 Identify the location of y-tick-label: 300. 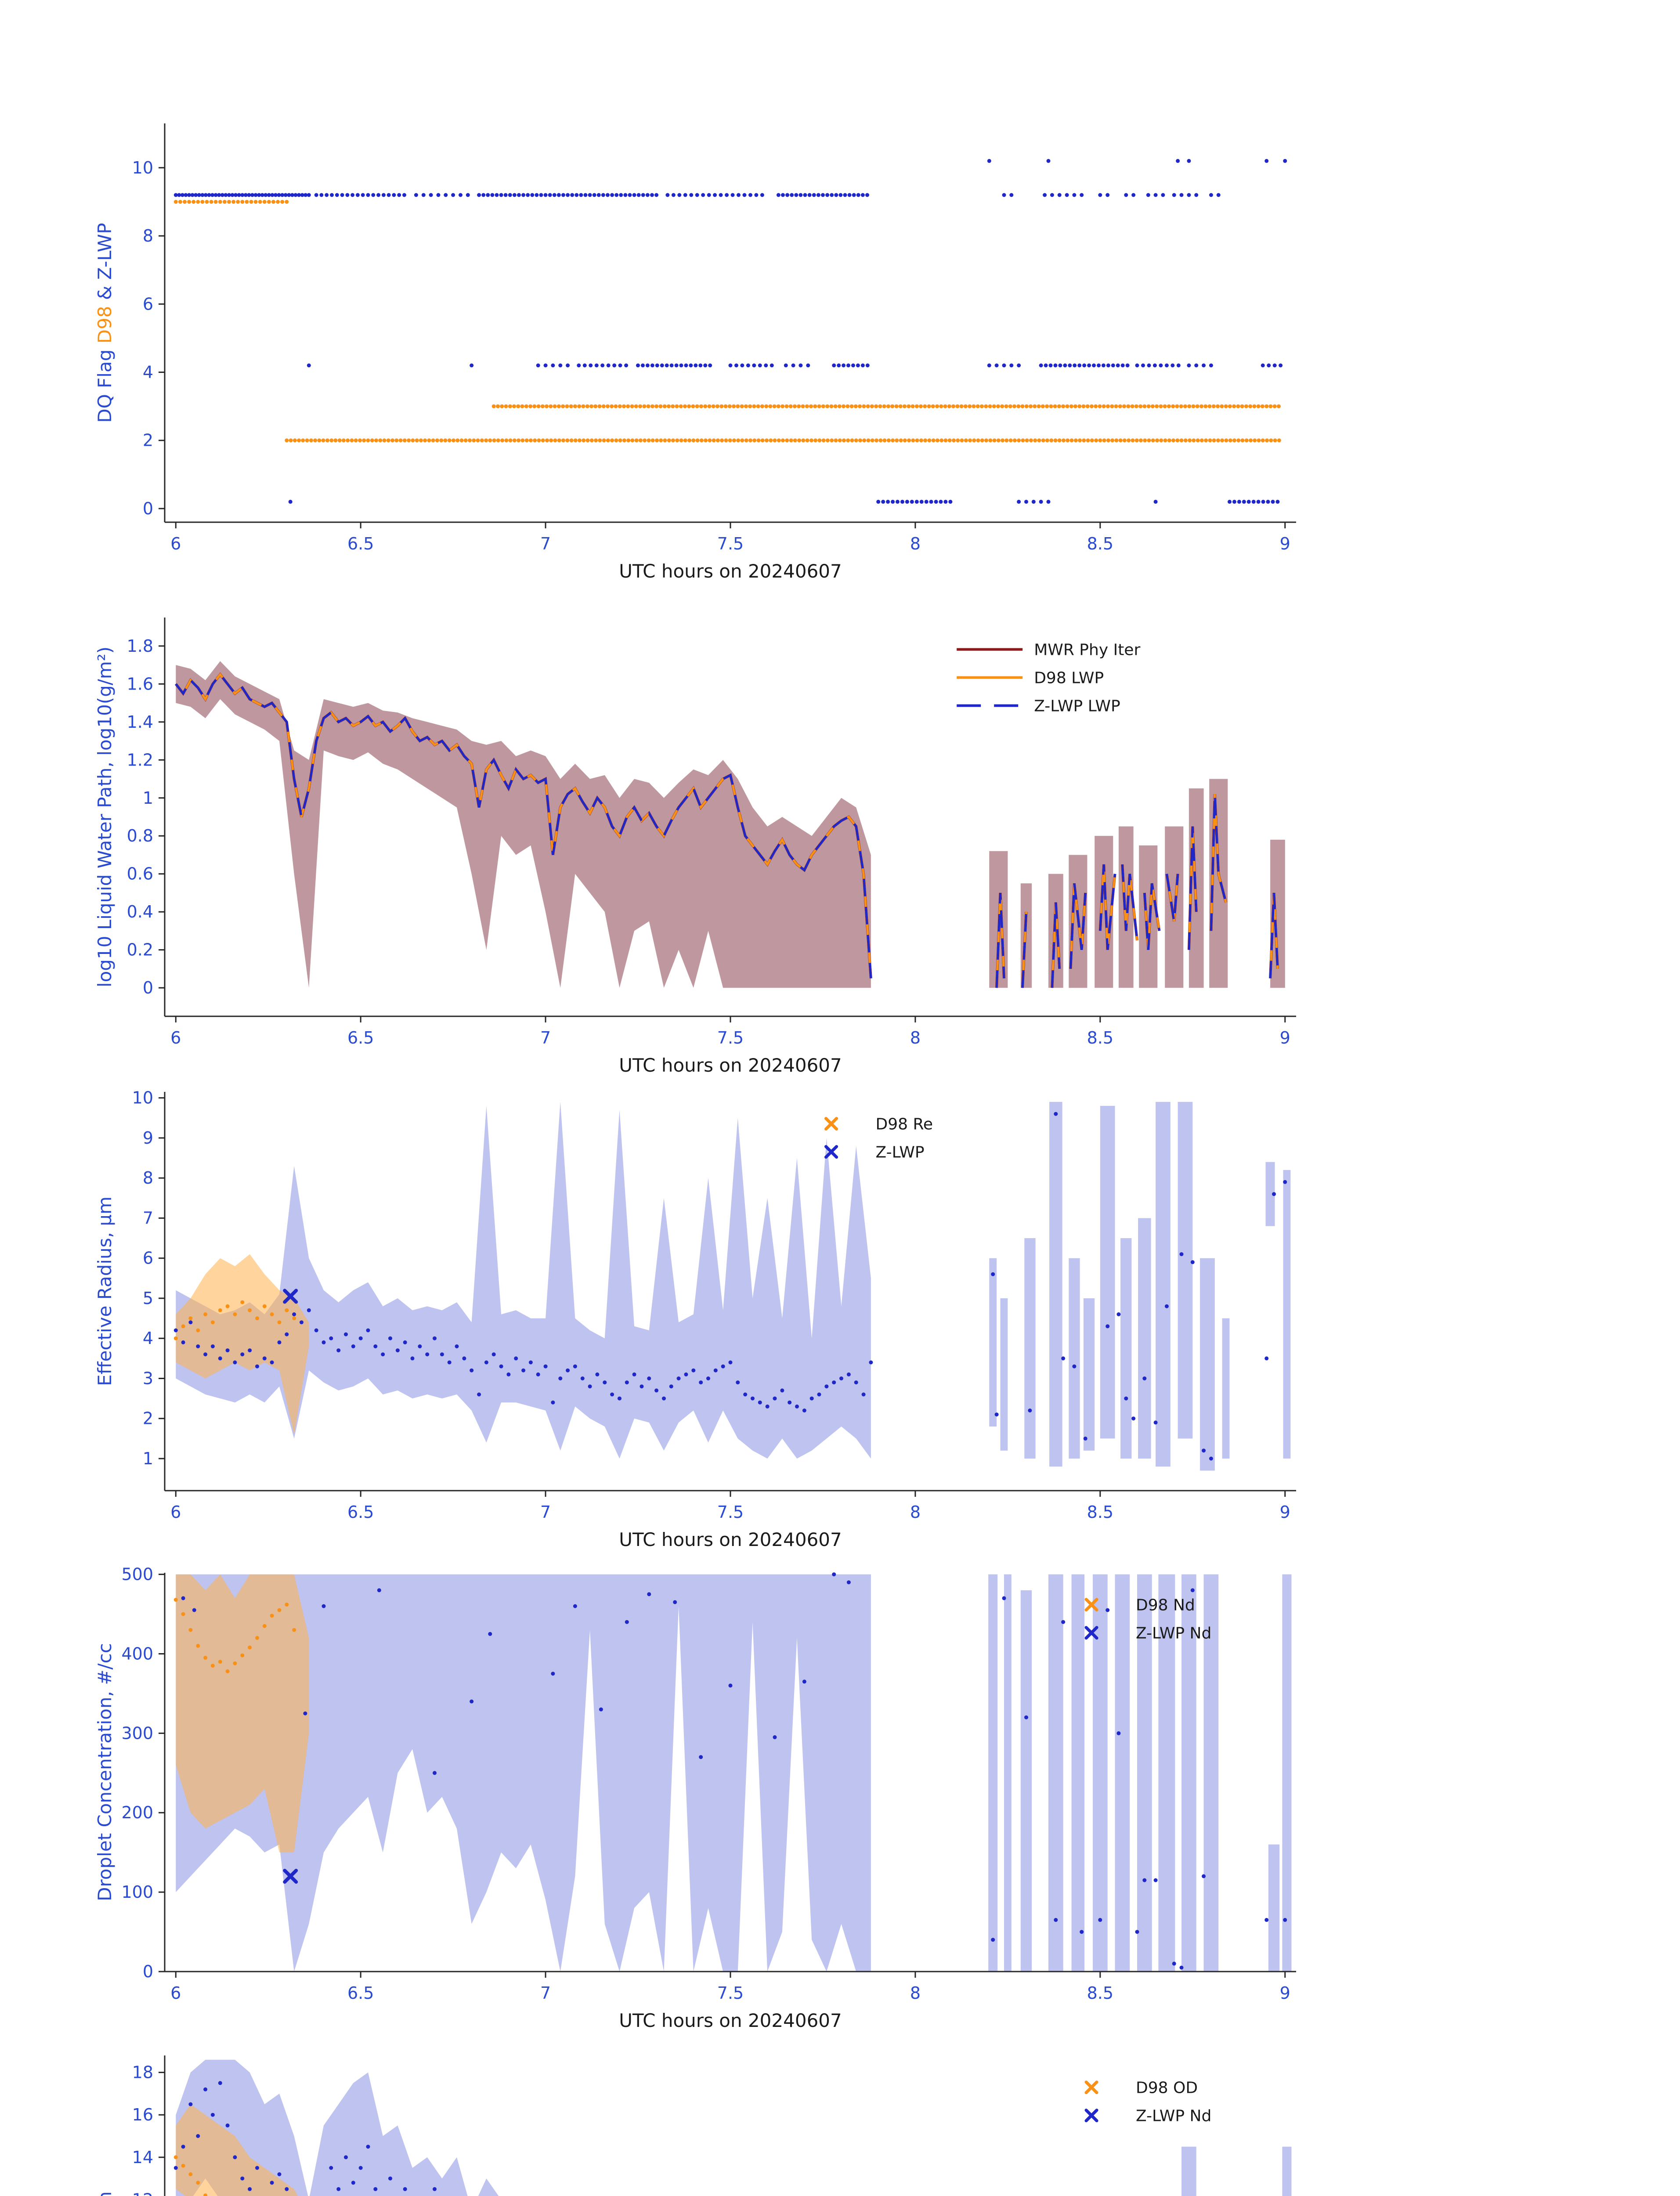
(137, 1733).